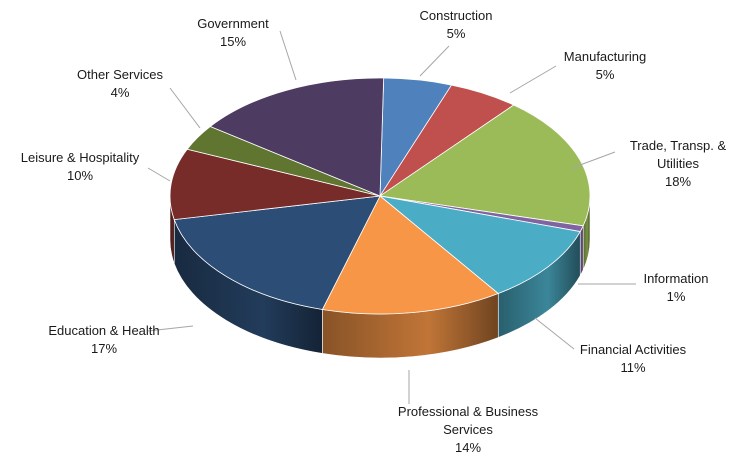  I want to click on leader-line-financial-activities, so click(554, 333).